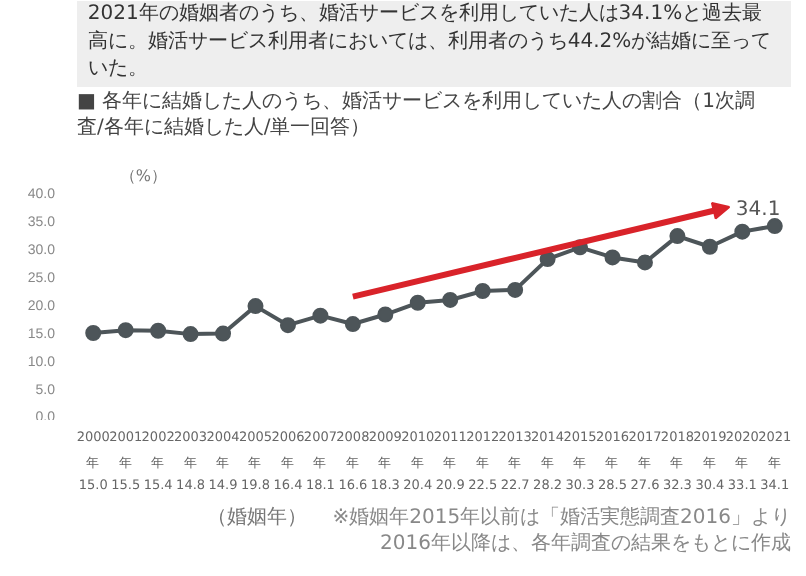 The height and width of the screenshot is (576, 806). Describe the element at coordinates (416, 114) in the screenshot. I see `chart-subtitle: ■ 各年に結婚した人のうち、婚活サービスを利用していた人の割合（1次調査/各年に結婚した人/単一回答）` at that location.